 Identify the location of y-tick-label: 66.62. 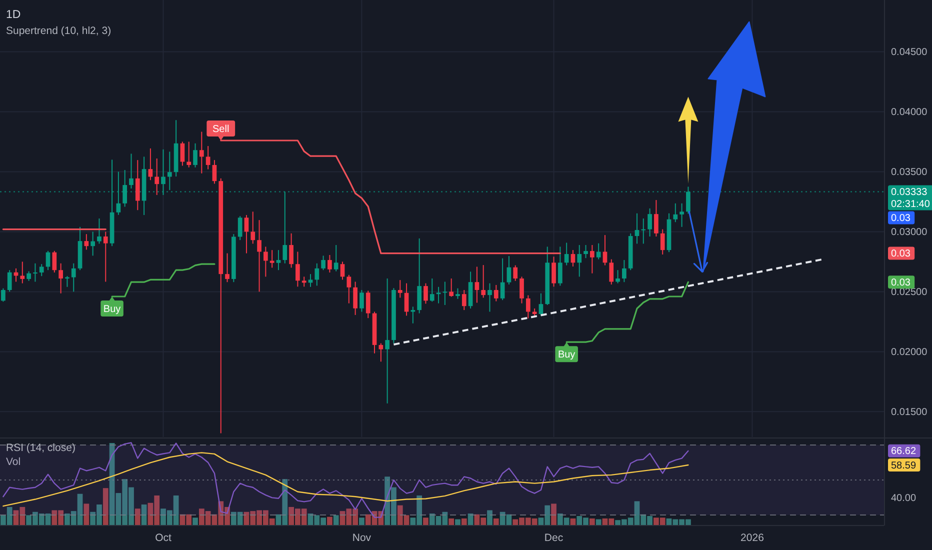
(903, 452).